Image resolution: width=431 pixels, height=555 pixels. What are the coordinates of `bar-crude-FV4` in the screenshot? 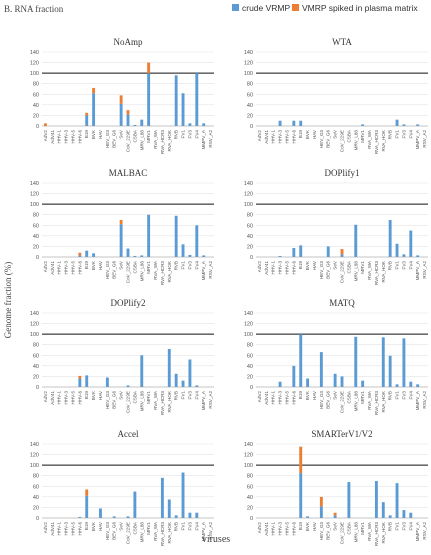 It's located at (197, 386).